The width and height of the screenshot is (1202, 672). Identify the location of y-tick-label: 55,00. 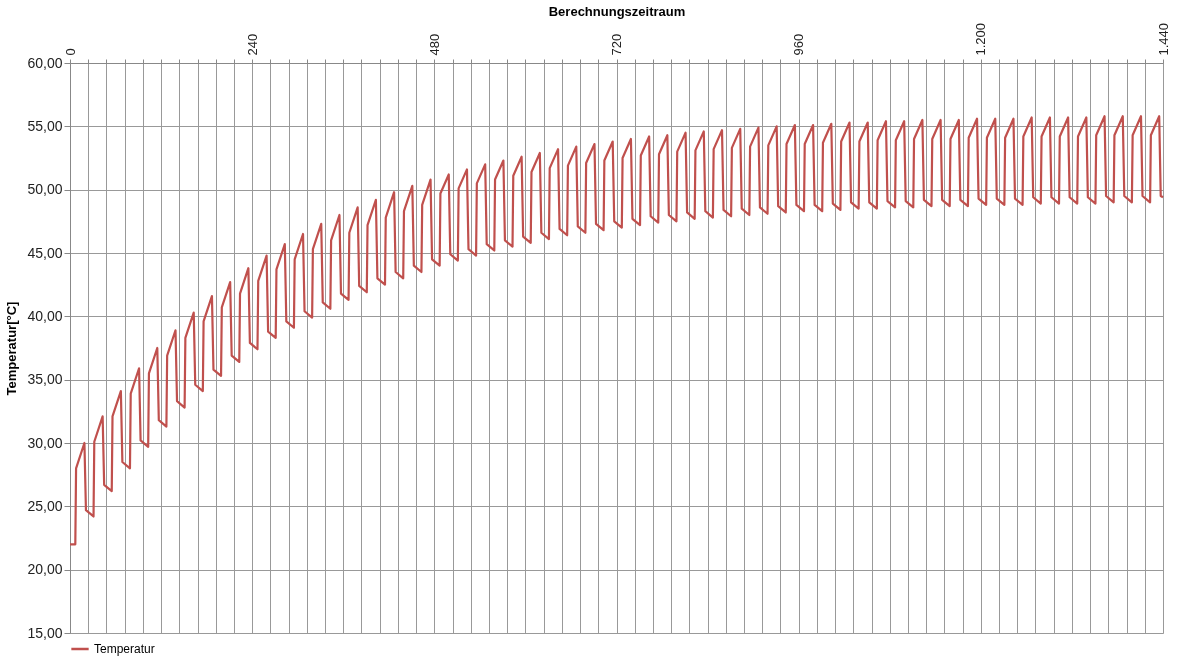
(45, 125).